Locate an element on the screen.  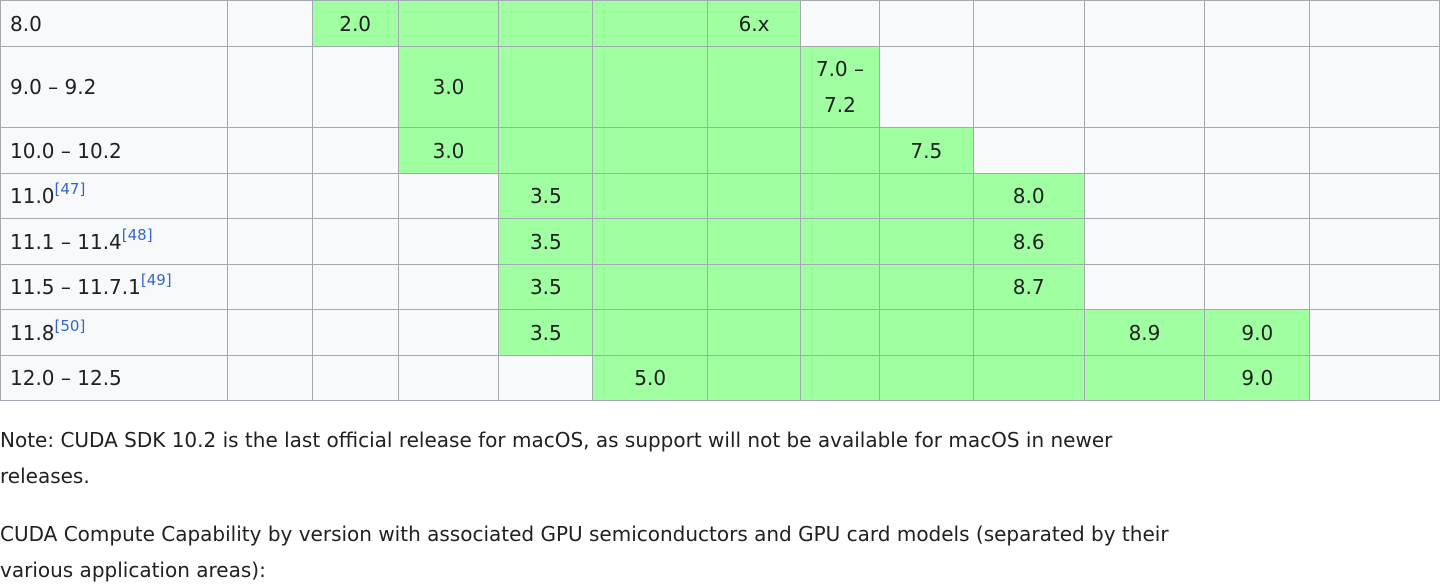
cuda-version-label: 9.0 – 9.2 is located at coordinates (53, 87).